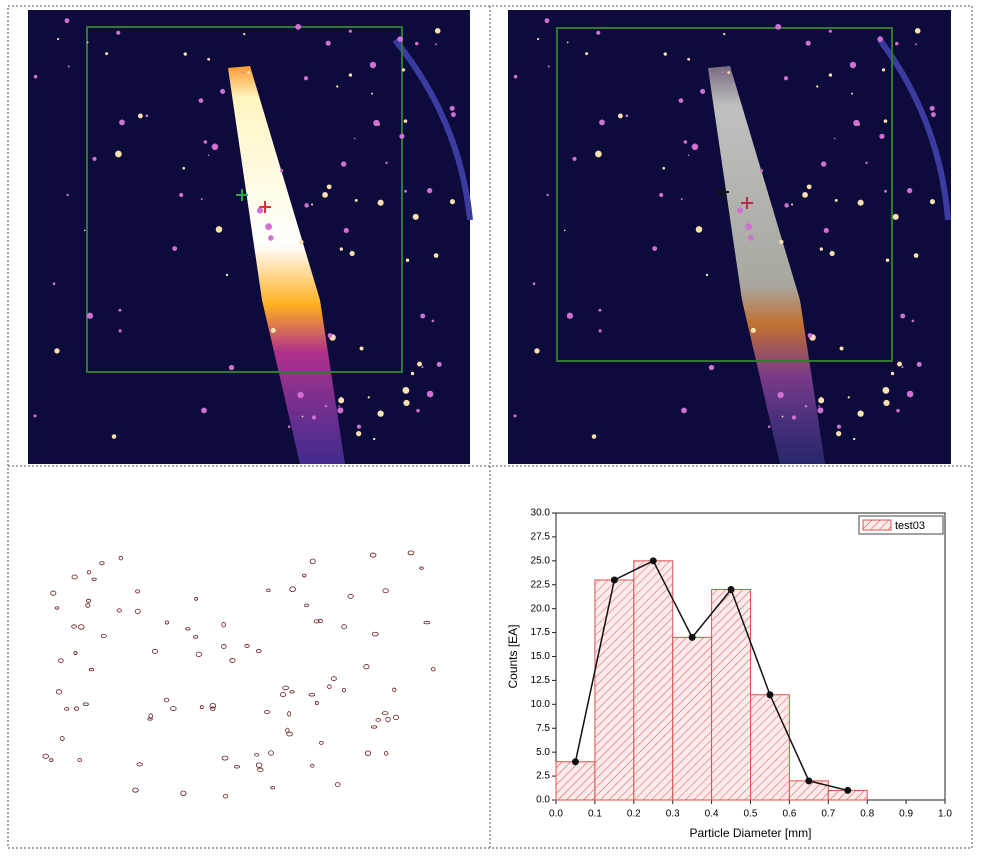 The image size is (982, 857). Describe the element at coordinates (789, 814) in the screenshot. I see `x-tick-label: 0.6` at that location.